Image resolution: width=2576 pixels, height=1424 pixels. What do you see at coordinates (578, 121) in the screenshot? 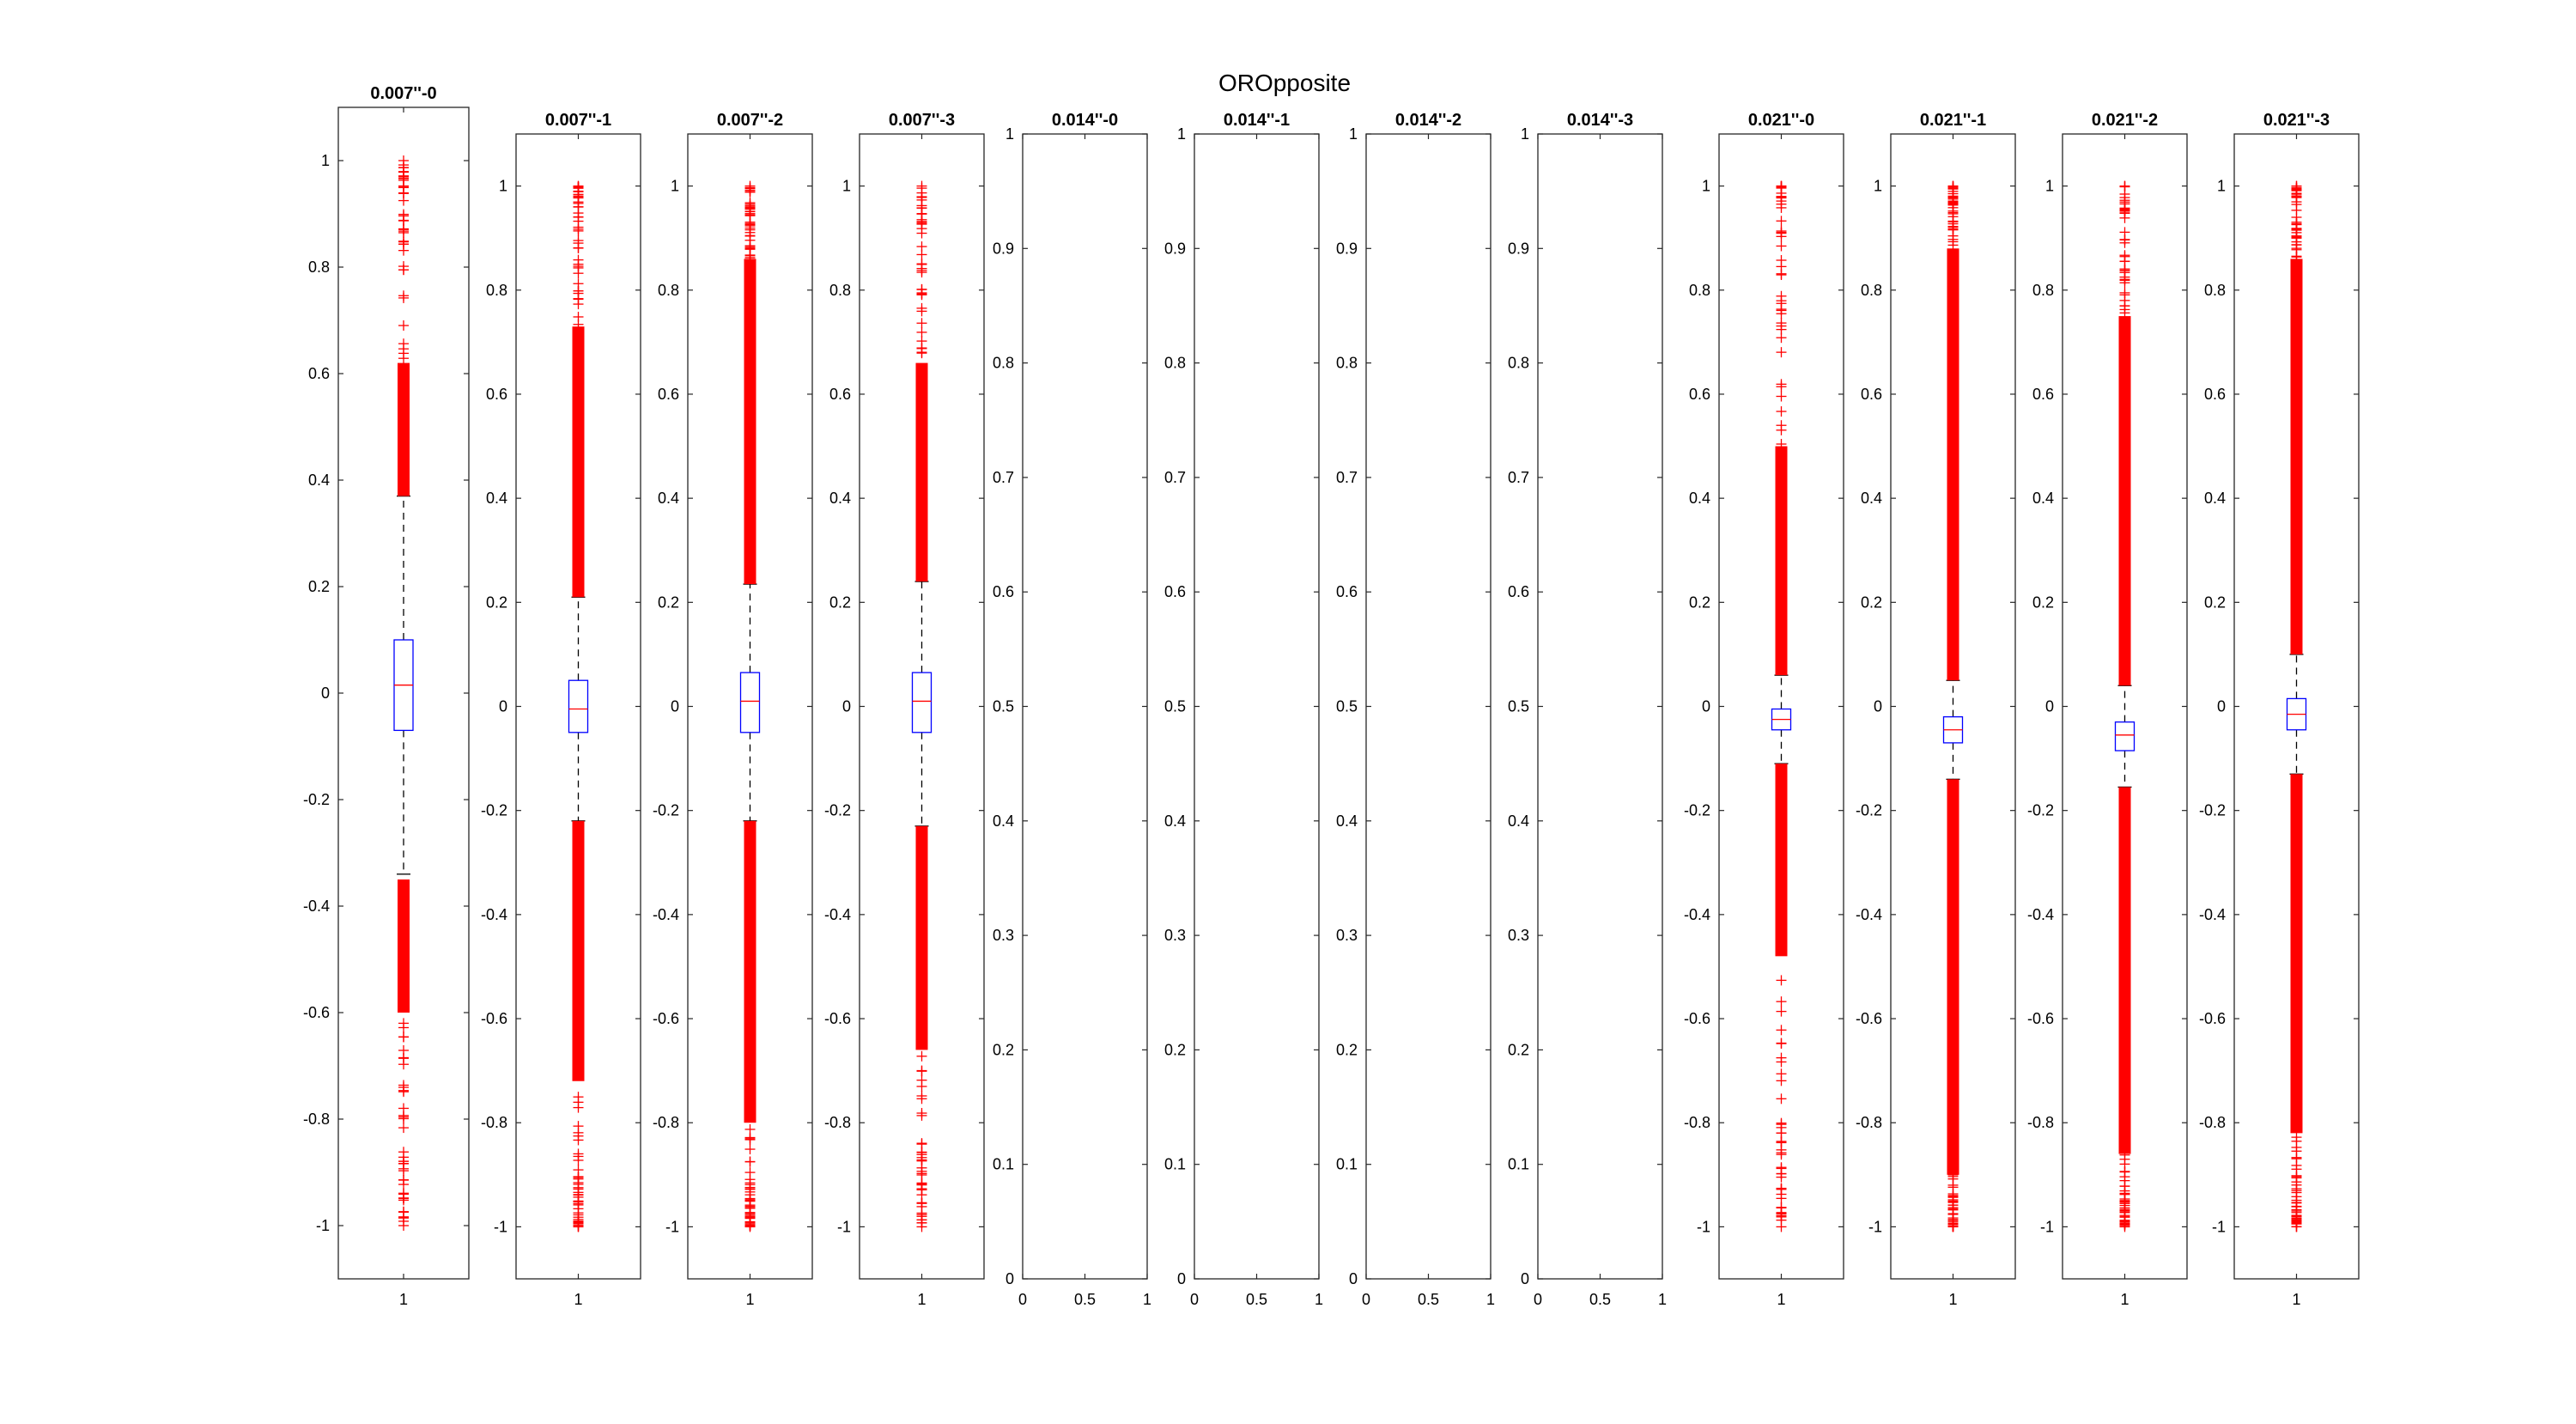
I see `subplot-title: 0.007''-1` at bounding box center [578, 121].